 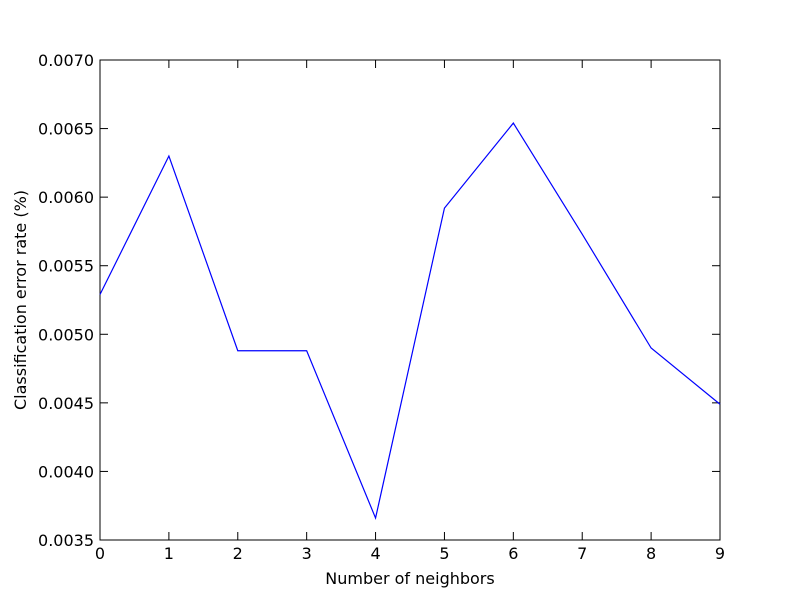 I want to click on y-tick-label: 0.0035, so click(x=66, y=540).